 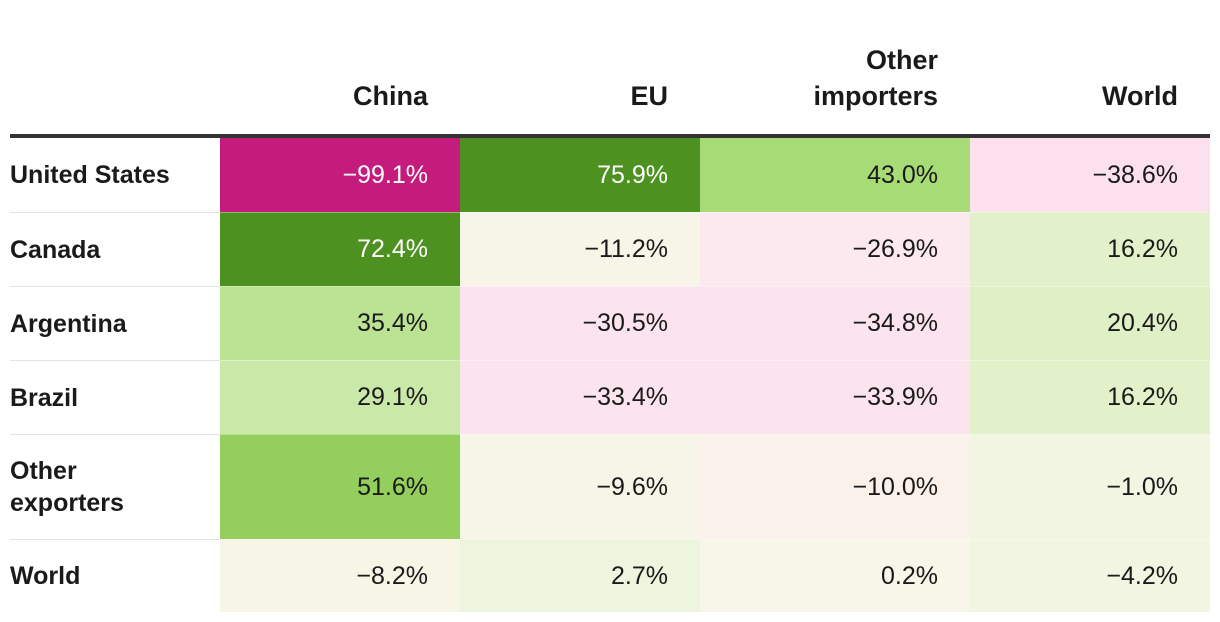 What do you see at coordinates (835, 575) in the screenshot?
I see `value-cell: 0.2%` at bounding box center [835, 575].